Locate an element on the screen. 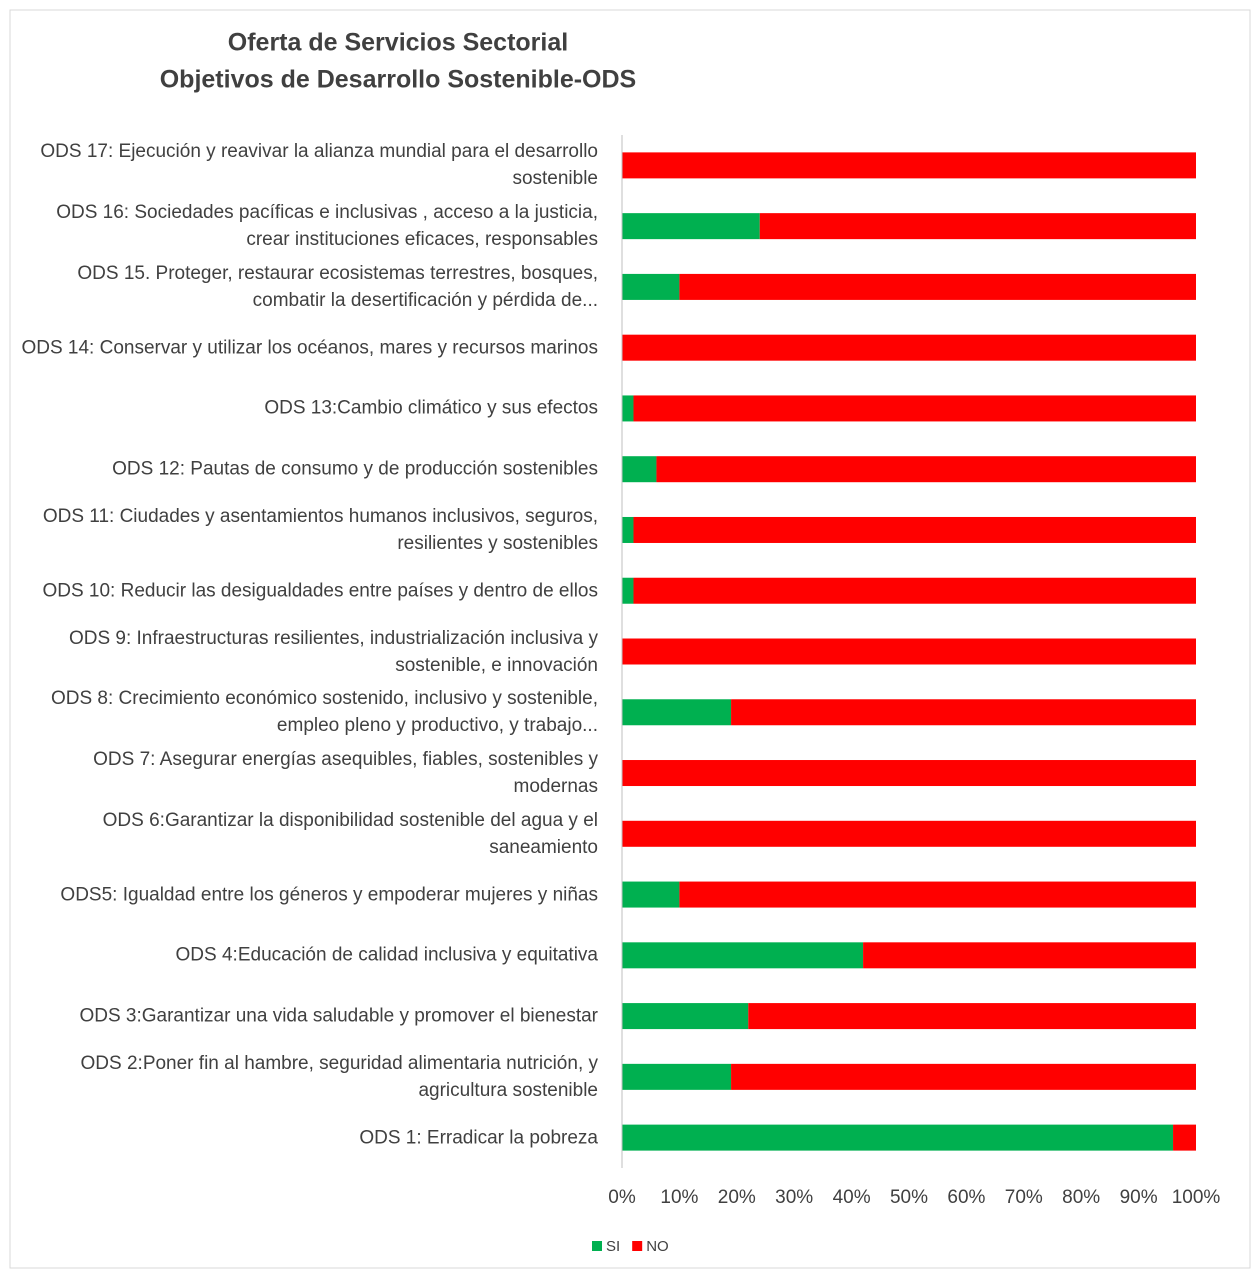 The height and width of the screenshot is (1273, 1254). x-tick-label: 30% is located at coordinates (794, 1197).